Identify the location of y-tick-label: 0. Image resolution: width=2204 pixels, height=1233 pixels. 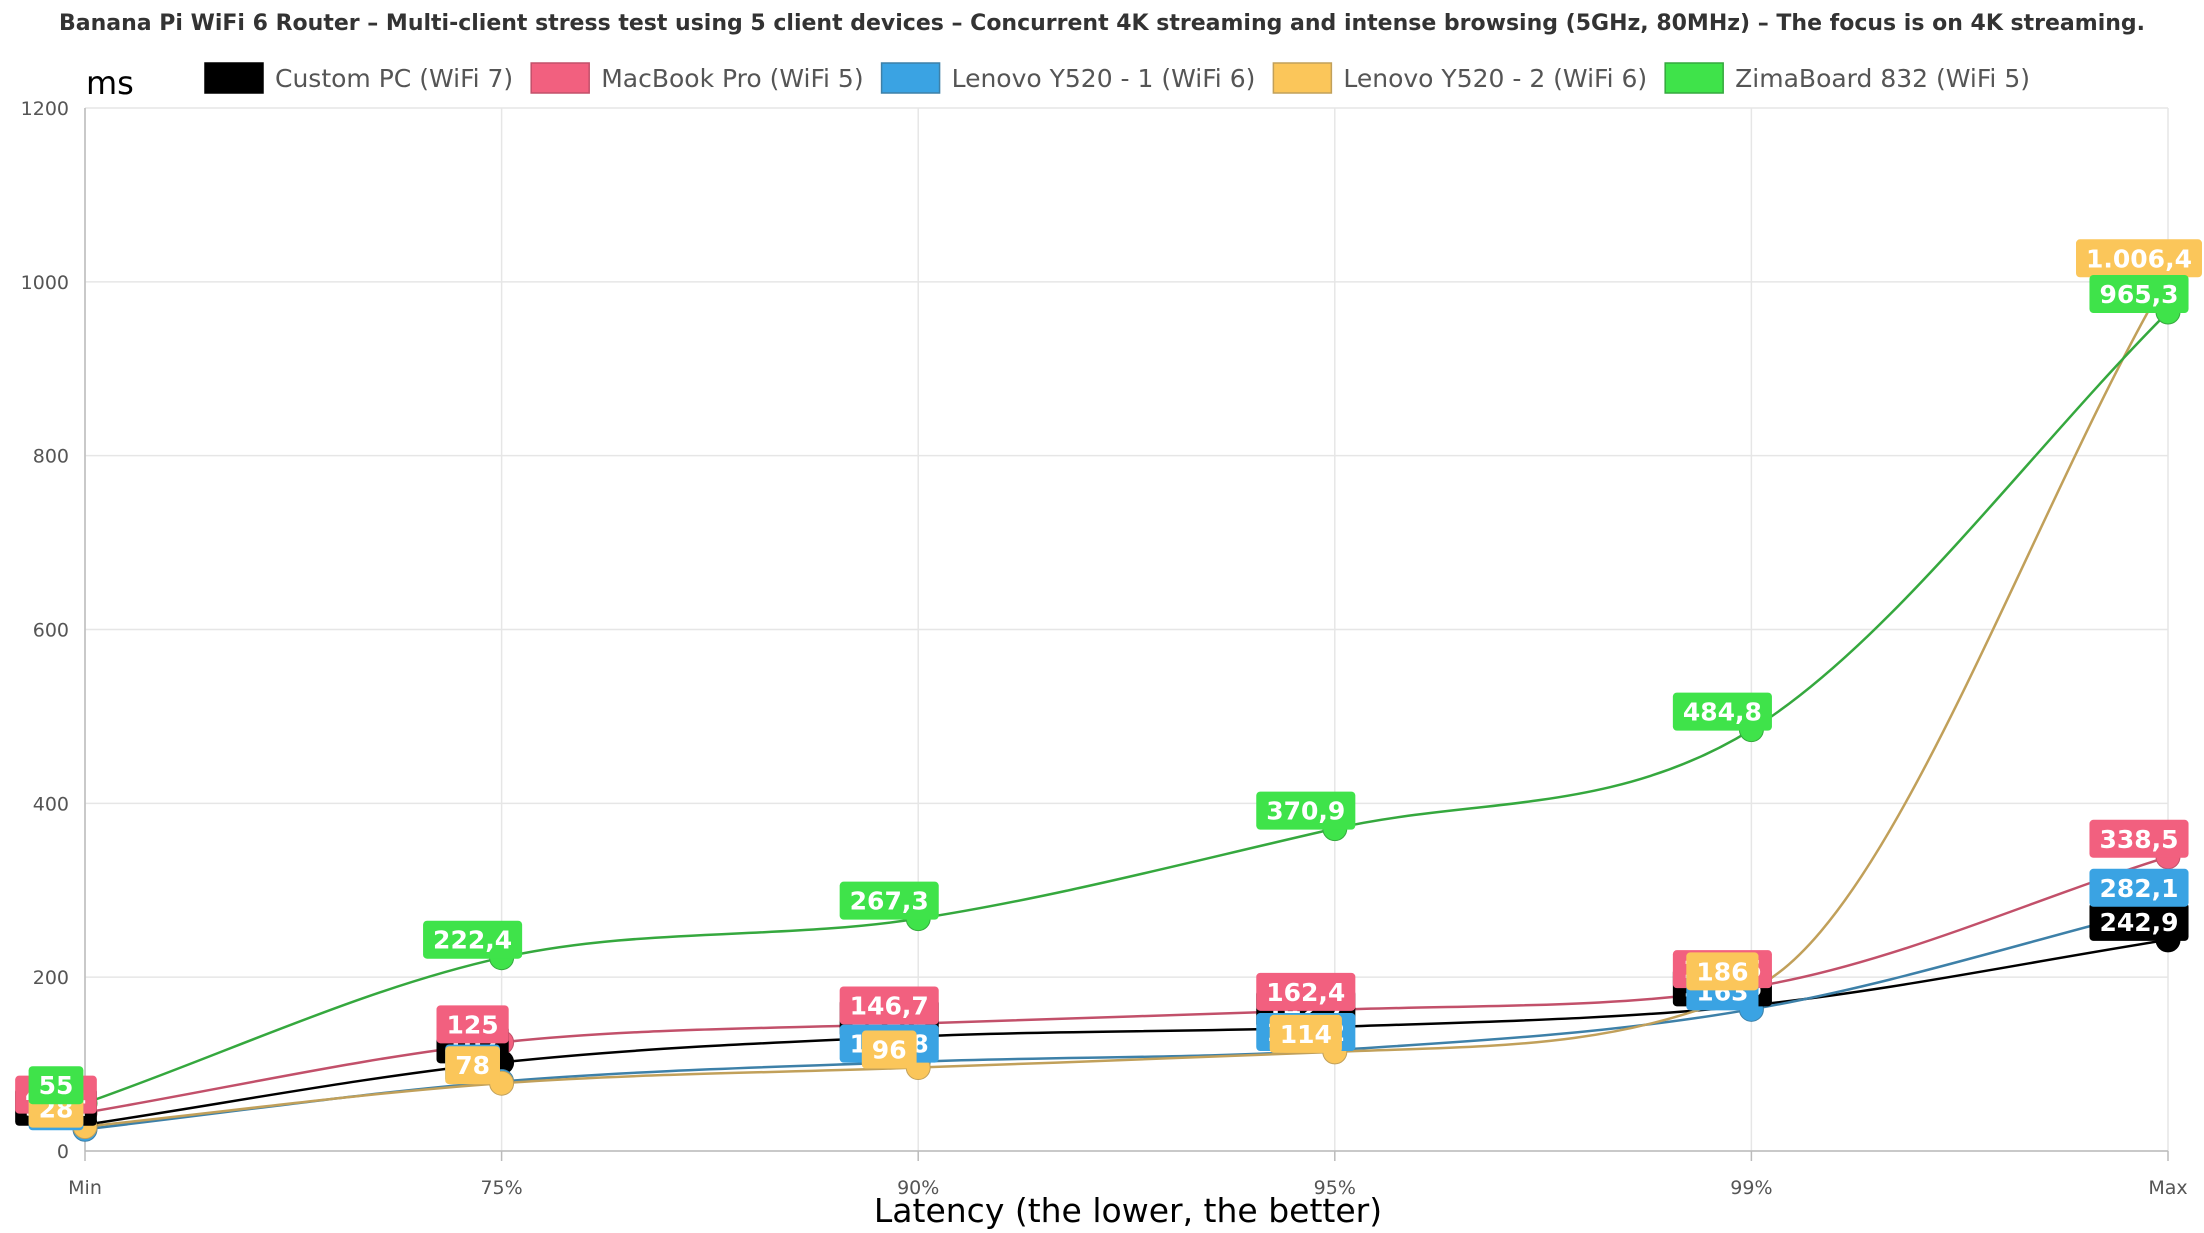
(63, 1152).